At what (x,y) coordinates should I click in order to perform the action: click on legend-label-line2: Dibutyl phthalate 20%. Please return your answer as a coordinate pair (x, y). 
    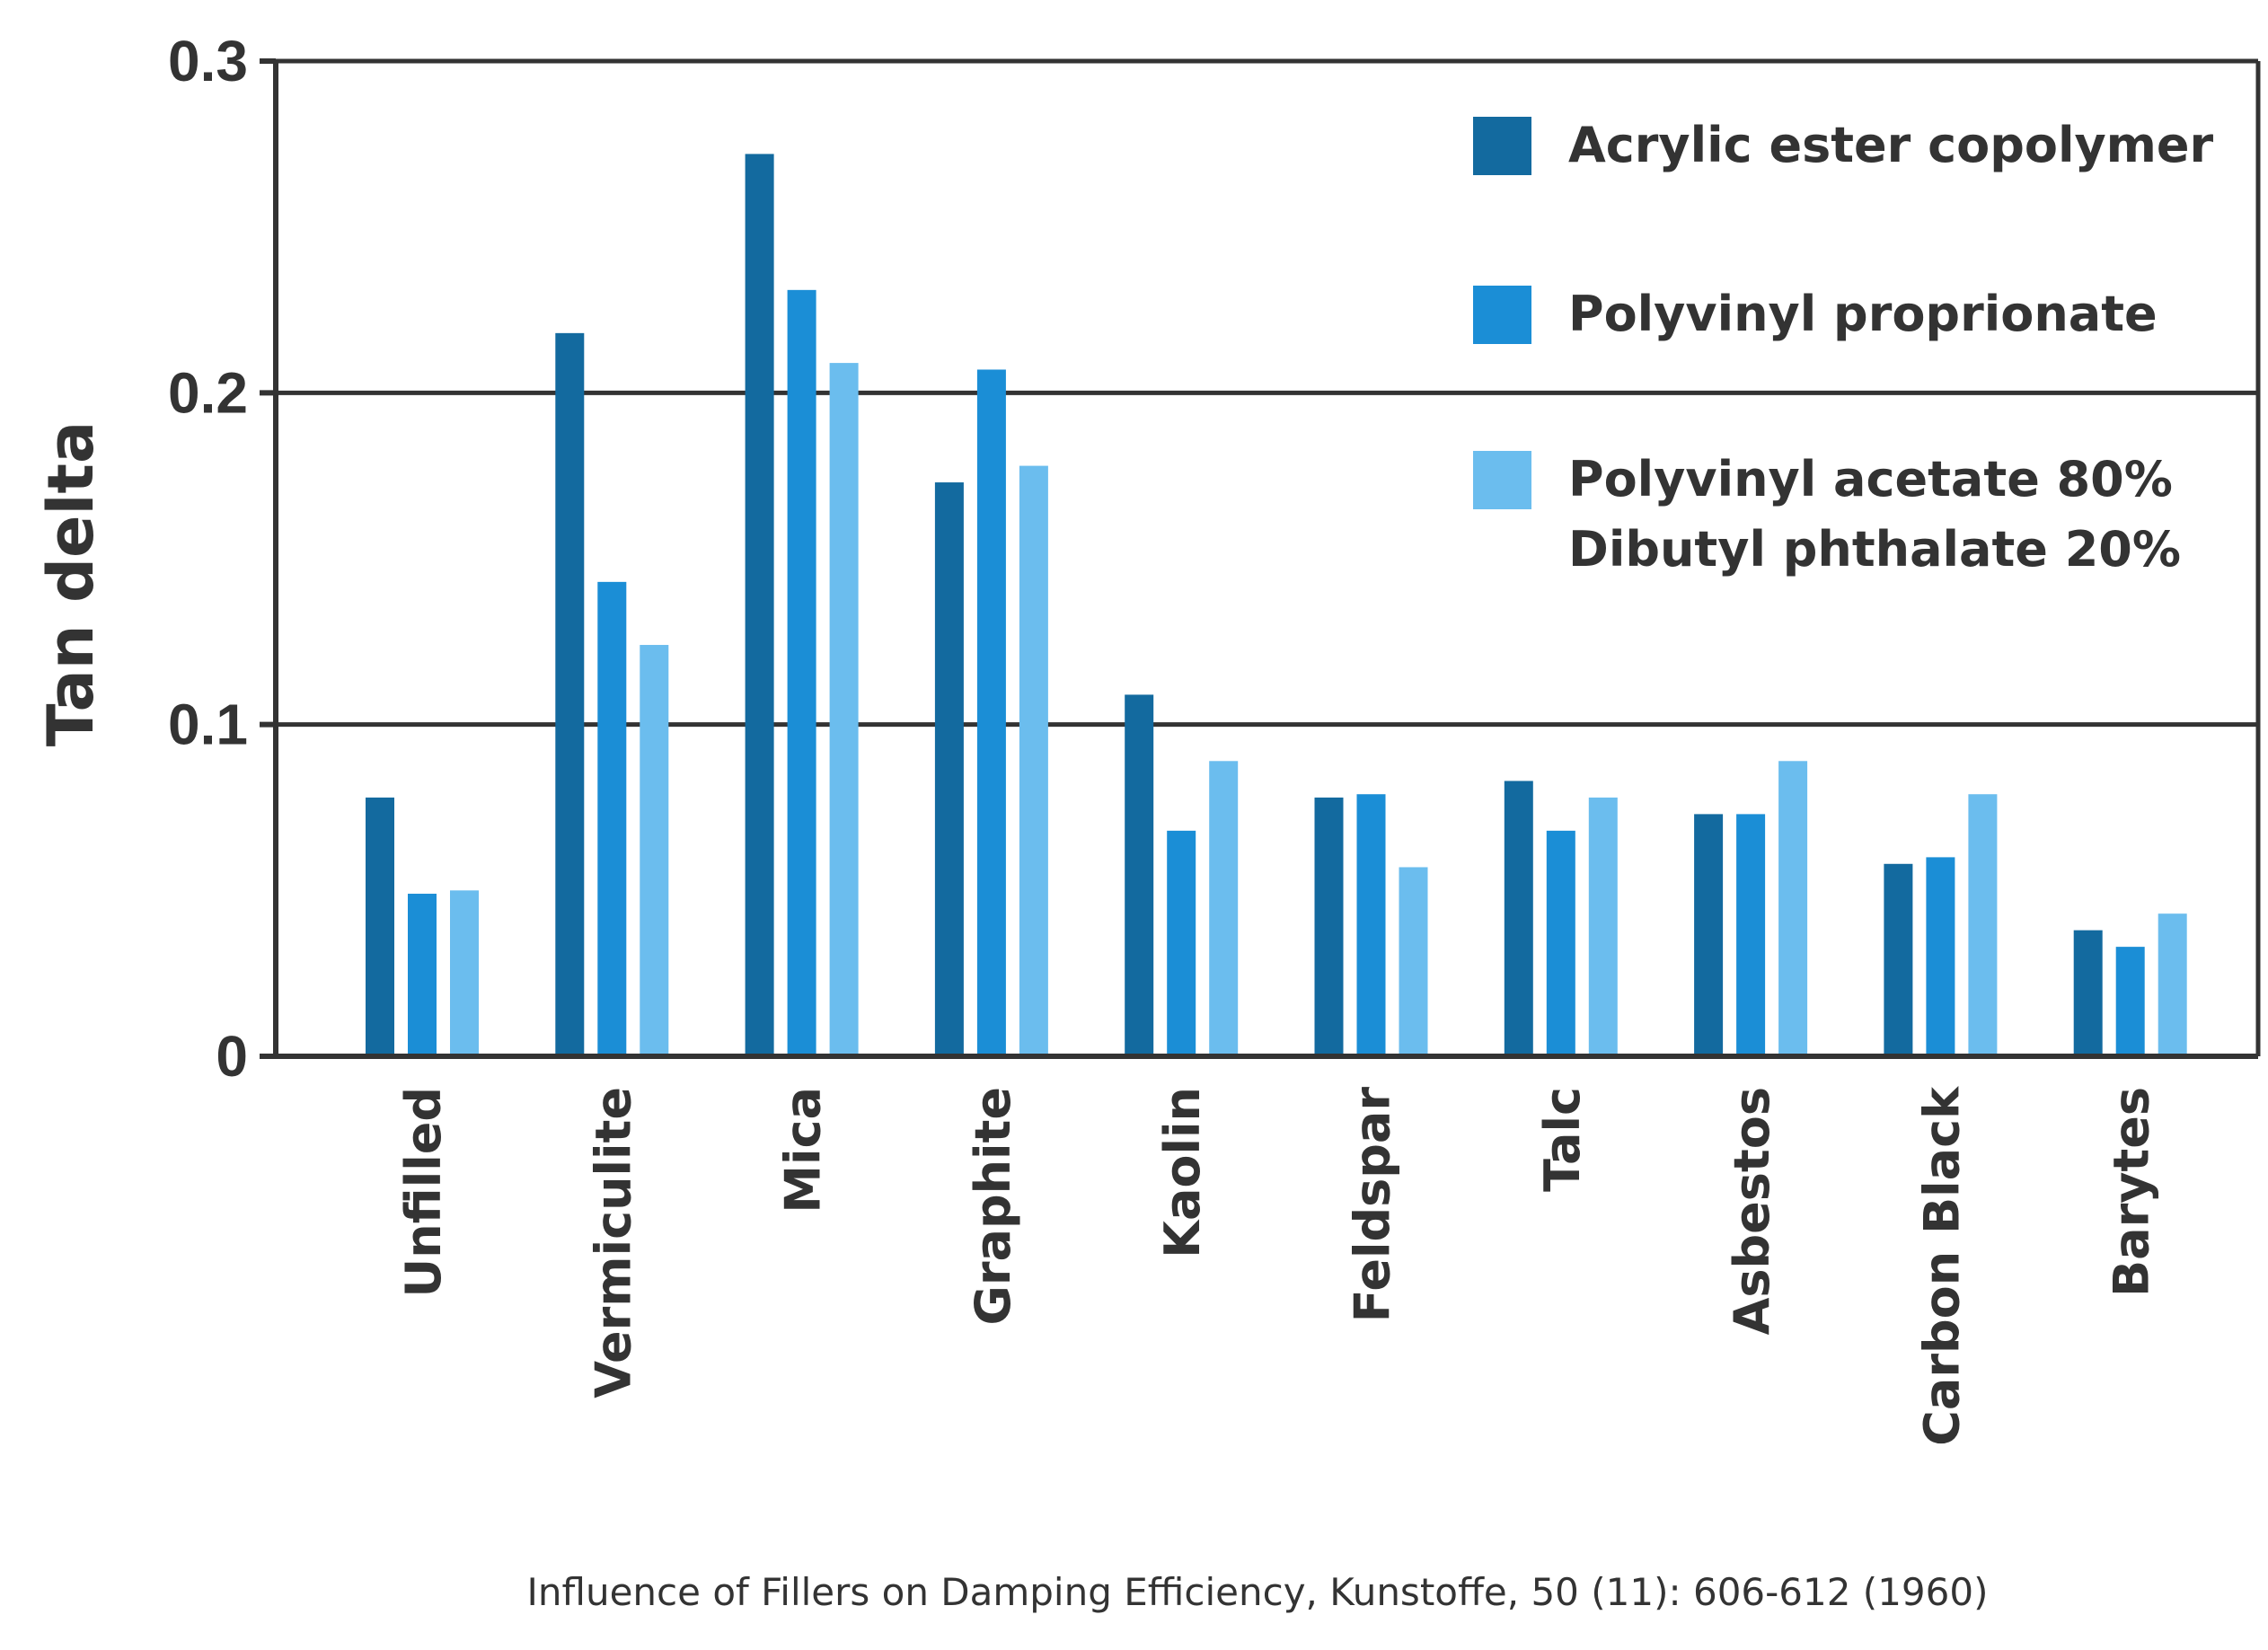
    Looking at the image, I should click on (1875, 549).